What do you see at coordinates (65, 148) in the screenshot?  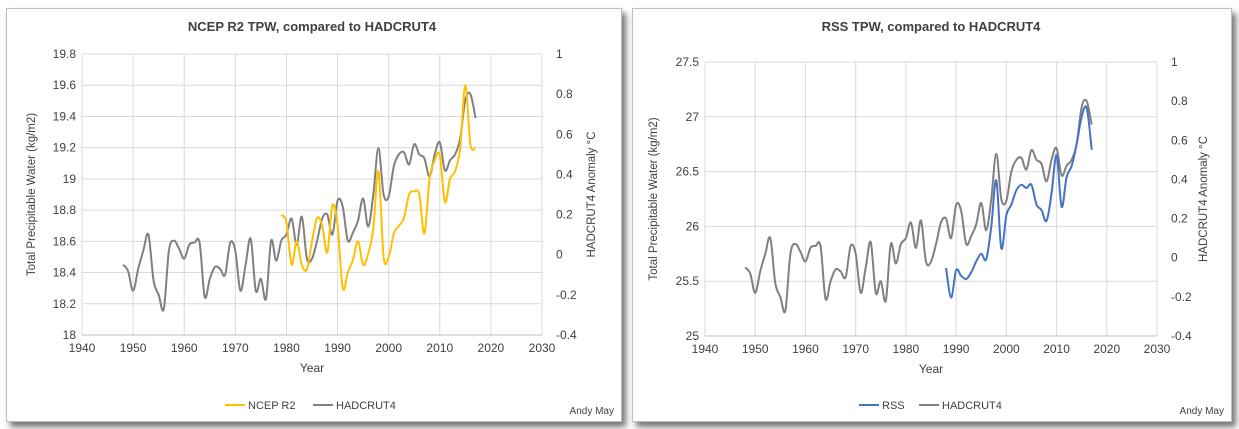 I see `y-tick-label: 19.2` at bounding box center [65, 148].